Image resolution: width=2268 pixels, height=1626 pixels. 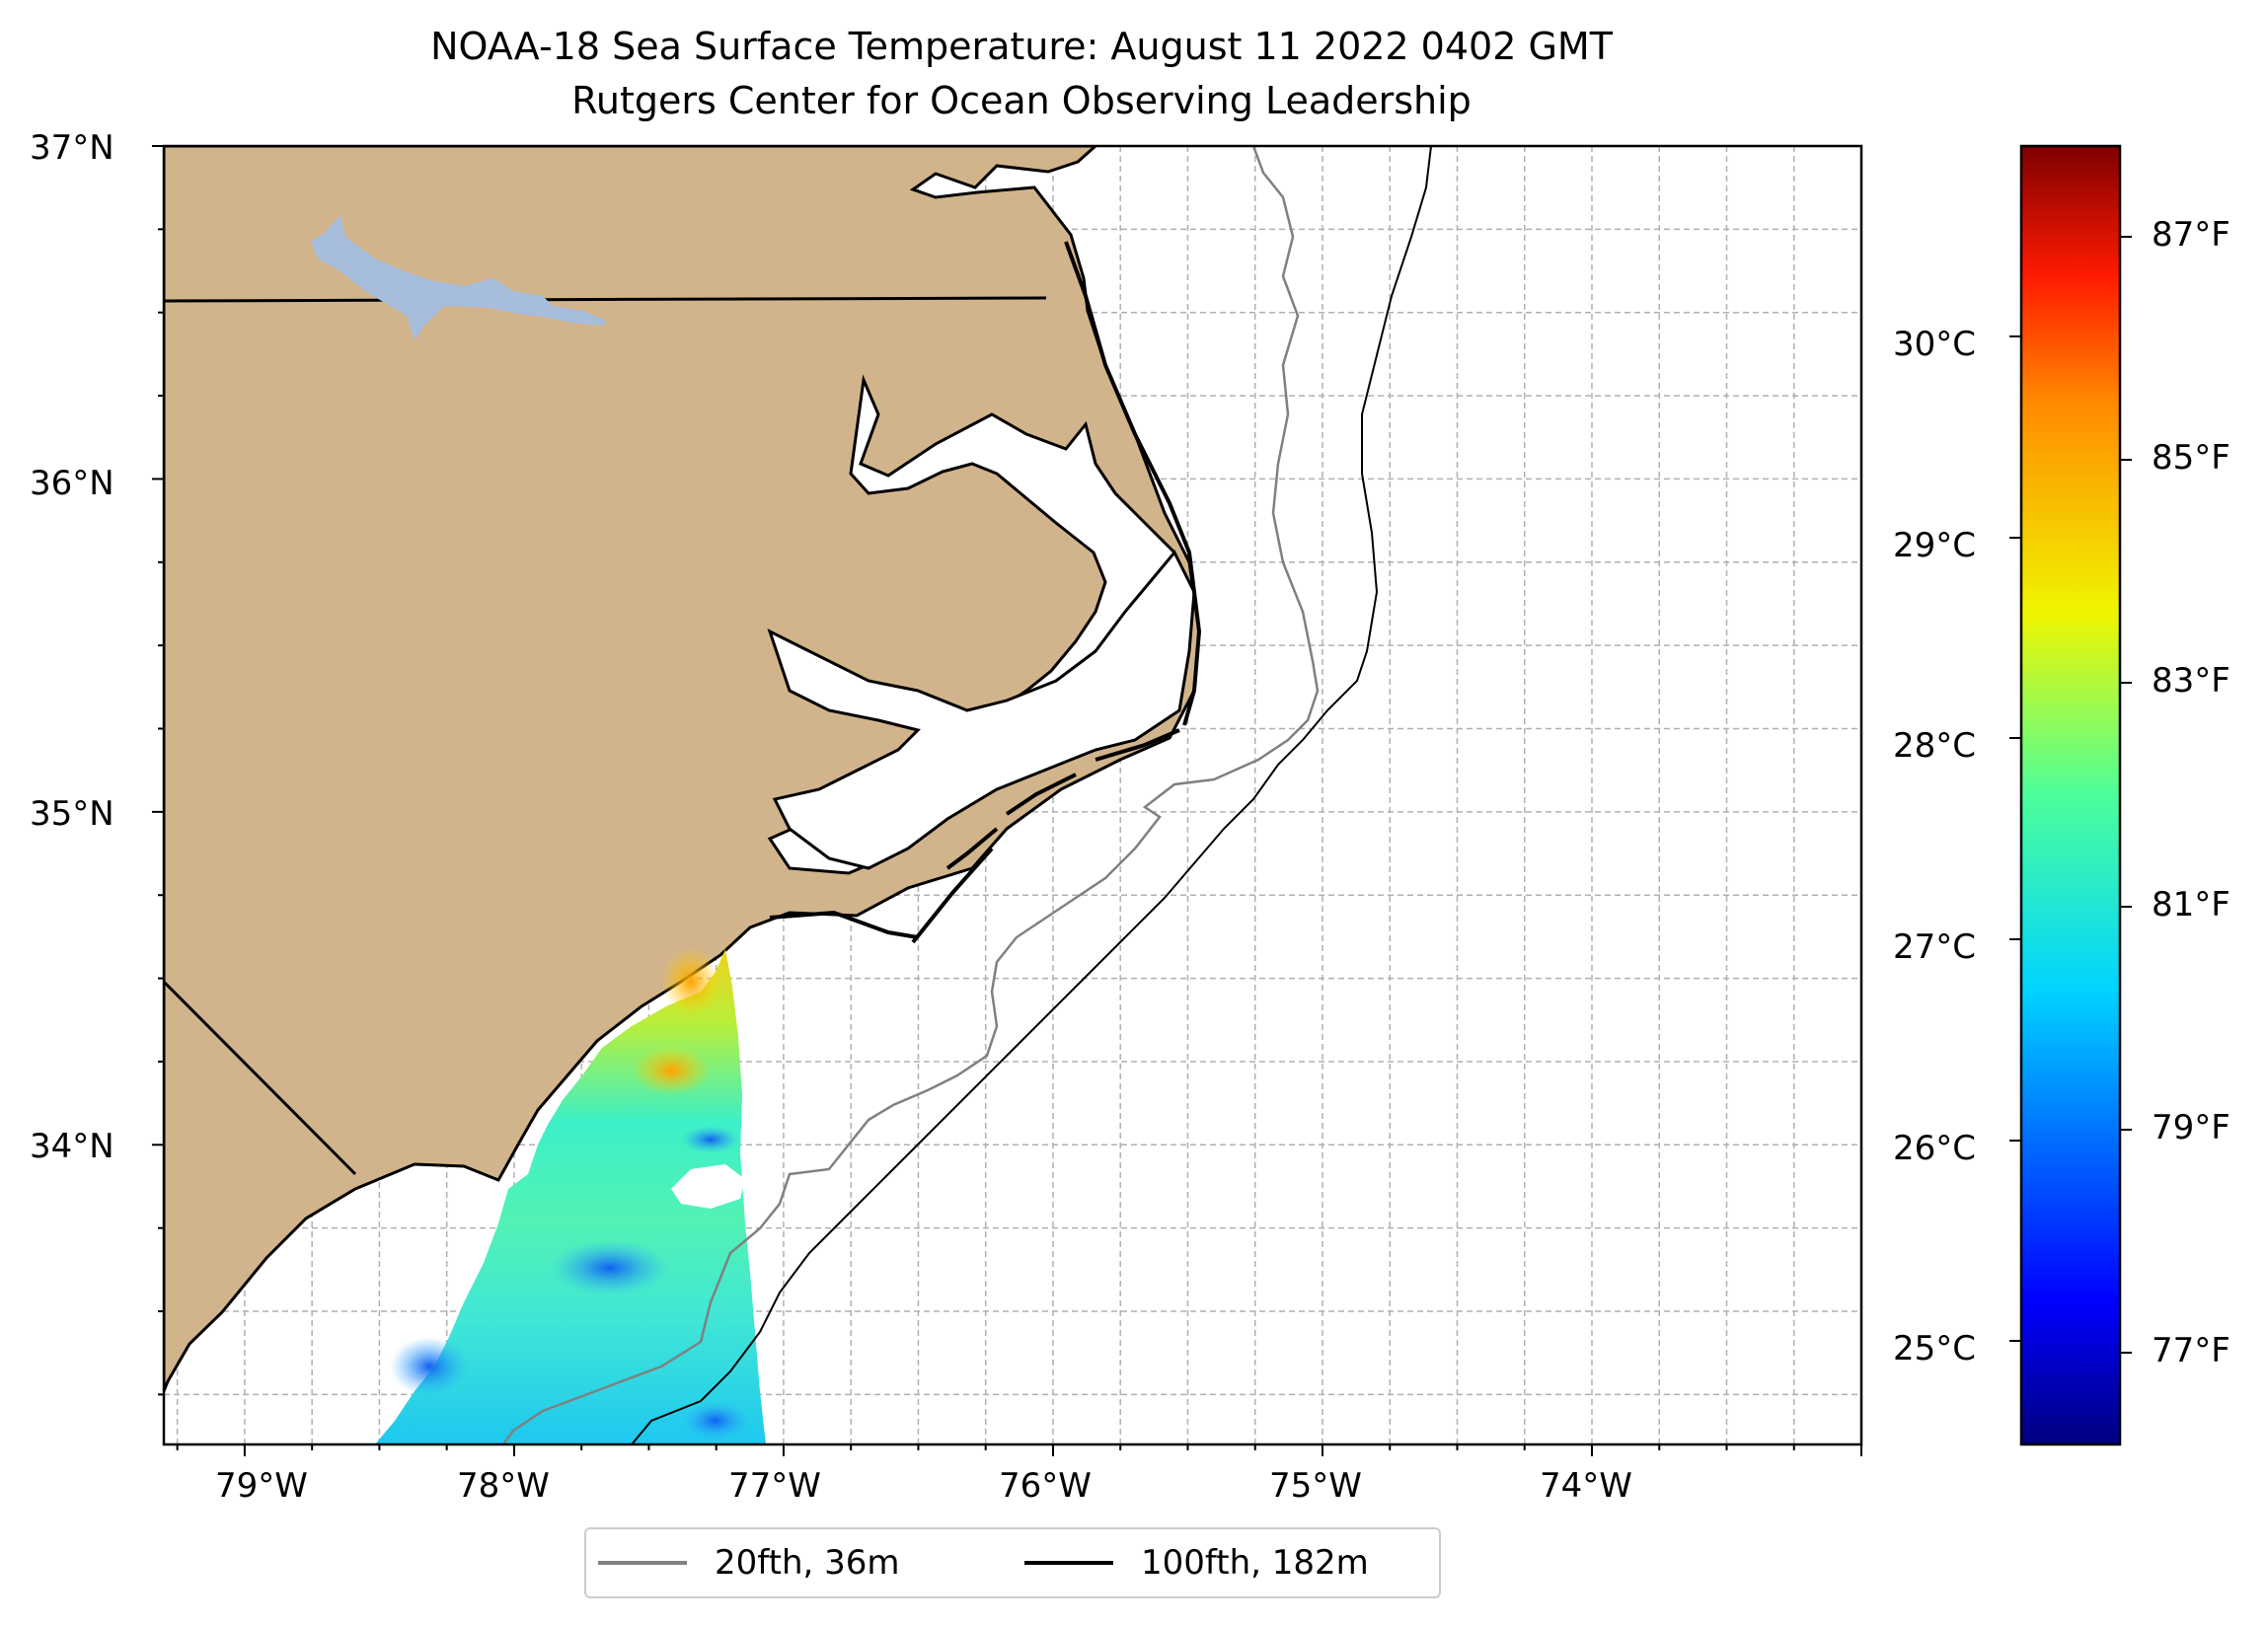 What do you see at coordinates (708, 1186) in the screenshot?
I see `cloud-gap` at bounding box center [708, 1186].